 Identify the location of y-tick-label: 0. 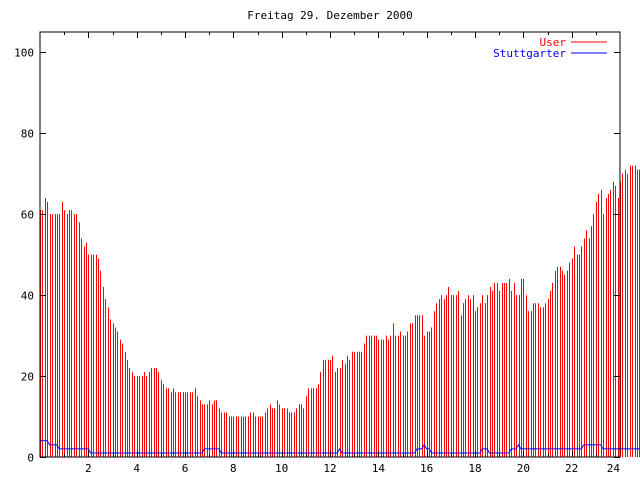
(30, 458).